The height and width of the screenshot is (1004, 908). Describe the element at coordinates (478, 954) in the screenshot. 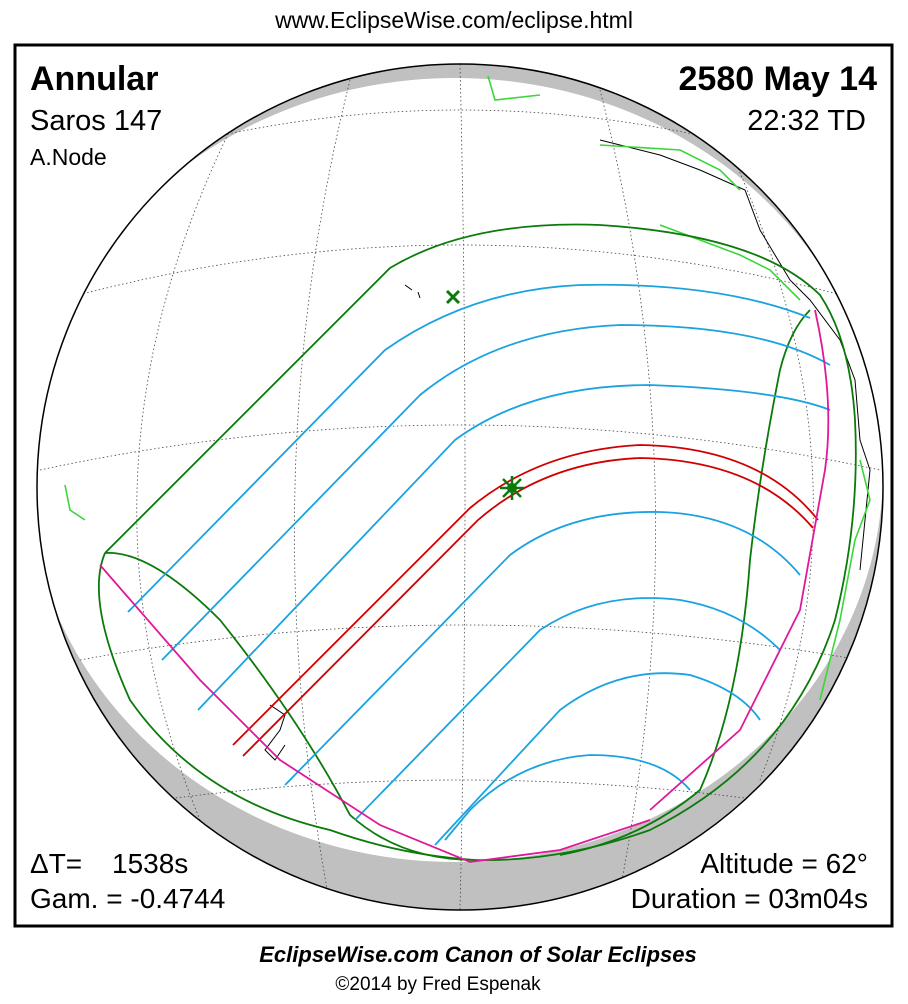

I see `footer-title: EclipseWise.com Canon of Solar Eclipses` at that location.